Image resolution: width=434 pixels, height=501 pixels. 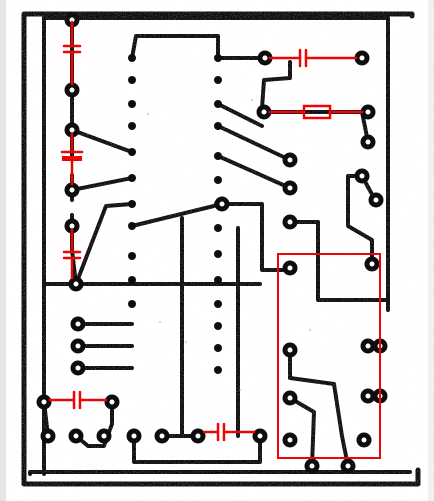 What do you see at coordinates (360, 220) in the screenshot?
I see `right-top-box` at bounding box center [360, 220].